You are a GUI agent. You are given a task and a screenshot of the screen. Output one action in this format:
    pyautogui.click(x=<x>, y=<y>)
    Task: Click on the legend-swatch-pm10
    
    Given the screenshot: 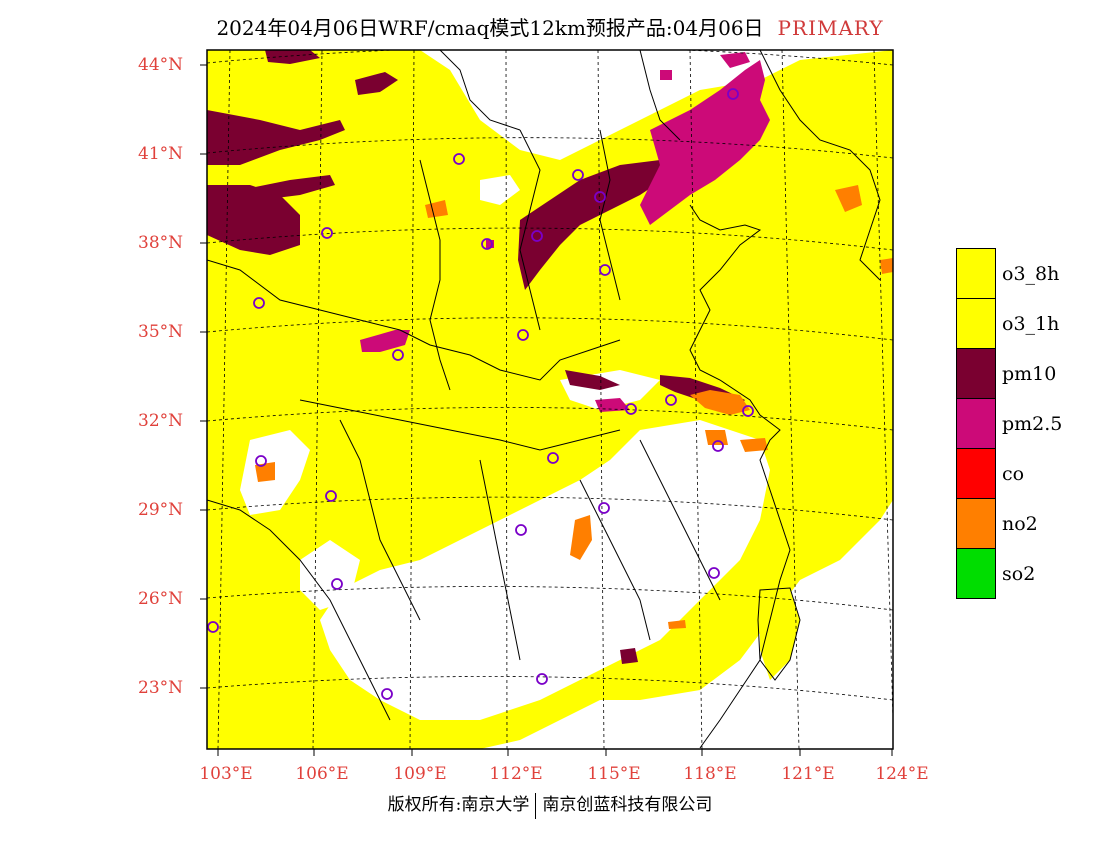 What is the action you would take?
    pyautogui.click(x=976, y=373)
    